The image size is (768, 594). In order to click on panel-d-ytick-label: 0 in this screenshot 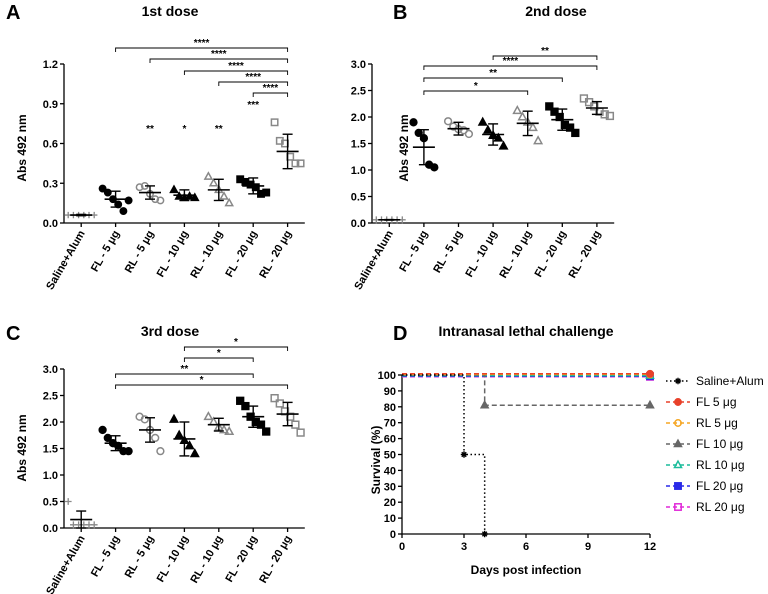, I will do `click(393, 535)`.